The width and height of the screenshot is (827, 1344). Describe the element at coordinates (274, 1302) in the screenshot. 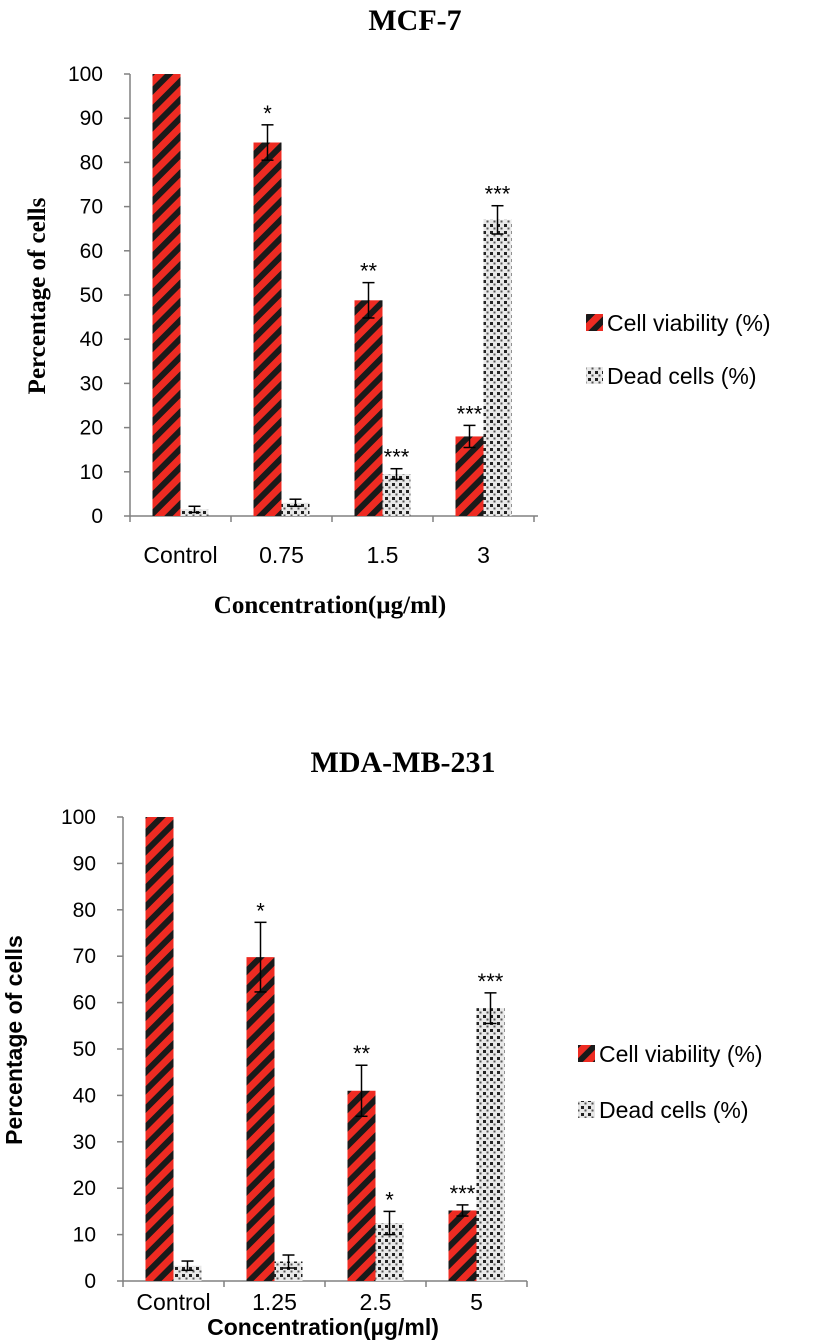

I see `x-category-label: 1.25` at that location.